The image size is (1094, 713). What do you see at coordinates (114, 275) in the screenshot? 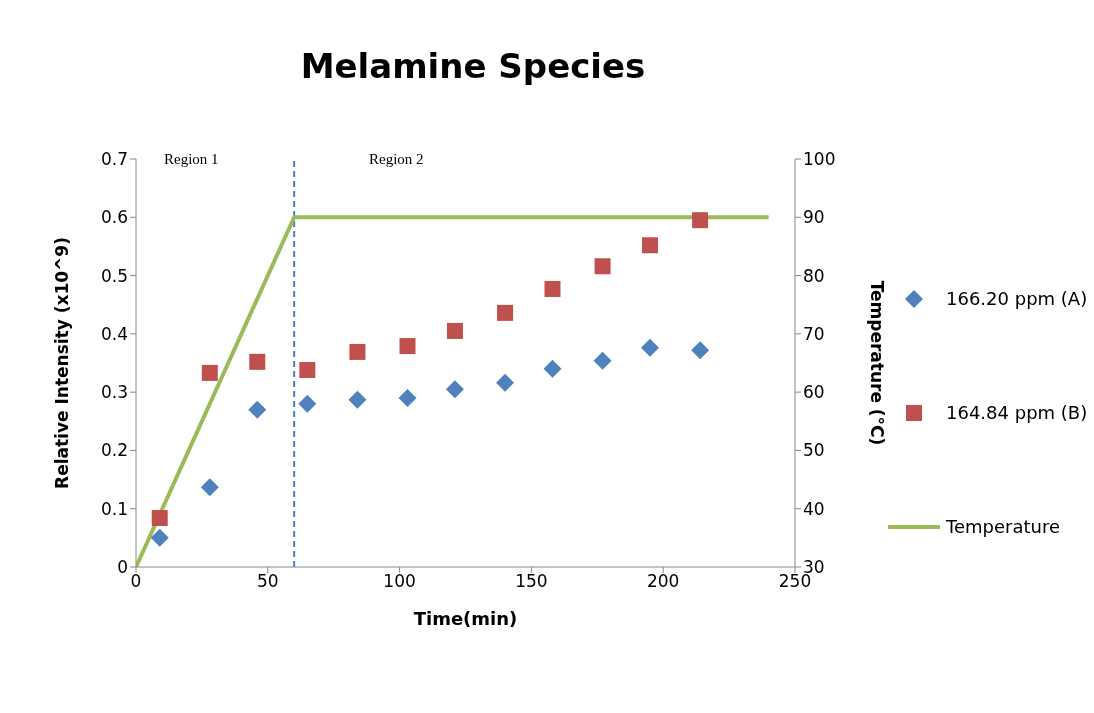
I see `y-tick-label: 0.5` at bounding box center [114, 275].